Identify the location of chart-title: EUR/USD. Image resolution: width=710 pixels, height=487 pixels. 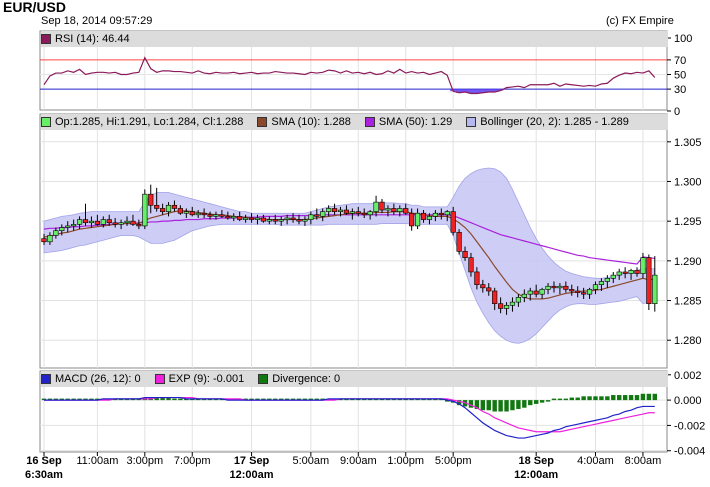
(35, 7).